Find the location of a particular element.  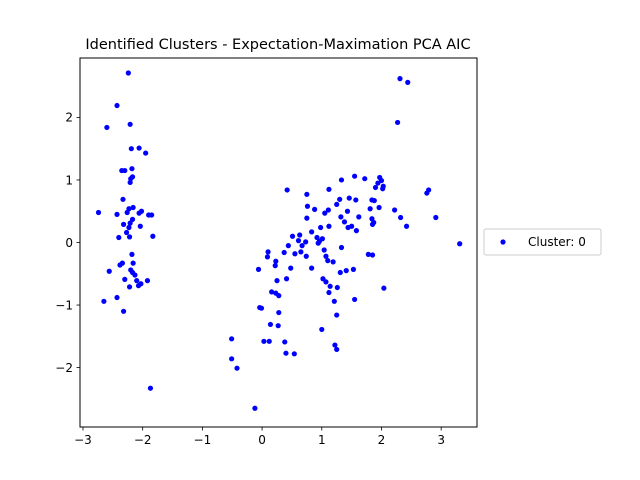

y-tick-label: −2 is located at coordinates (64, 368).